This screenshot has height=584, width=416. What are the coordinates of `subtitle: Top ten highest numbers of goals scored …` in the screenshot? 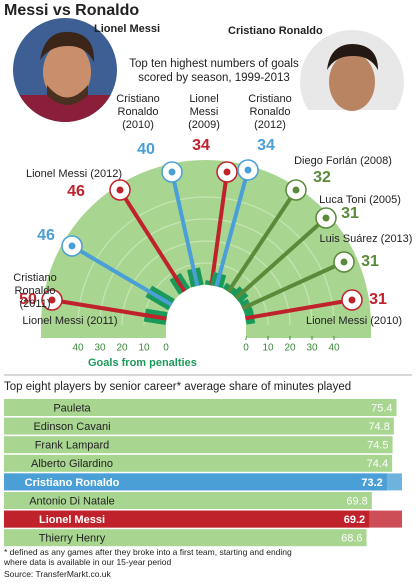 It's located at (214, 71).